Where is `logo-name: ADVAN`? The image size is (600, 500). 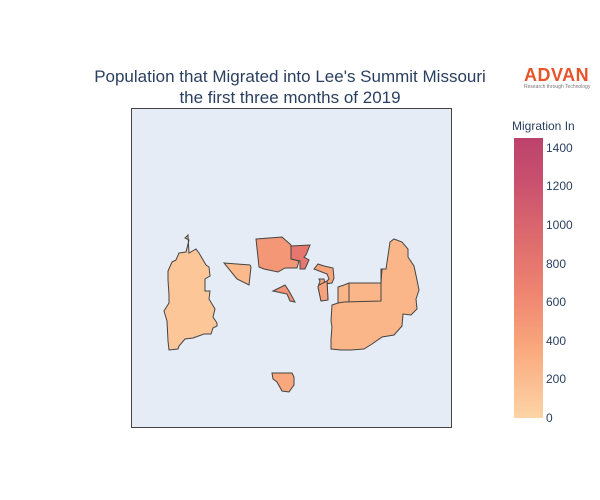
logo-name: ADVAN is located at coordinates (557, 75).